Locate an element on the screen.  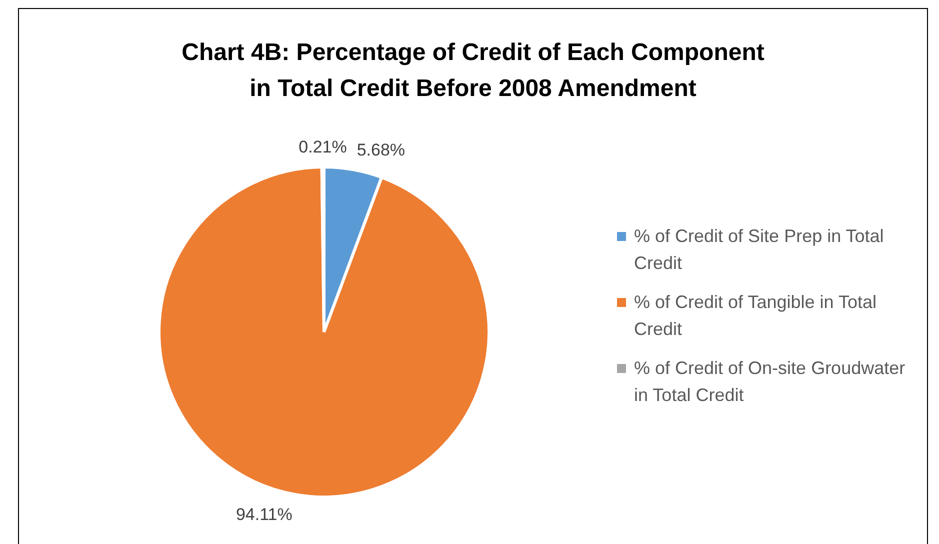
legend-label: % of Credit of On-site Groudwater in Total Credit is located at coordinates (770, 382).